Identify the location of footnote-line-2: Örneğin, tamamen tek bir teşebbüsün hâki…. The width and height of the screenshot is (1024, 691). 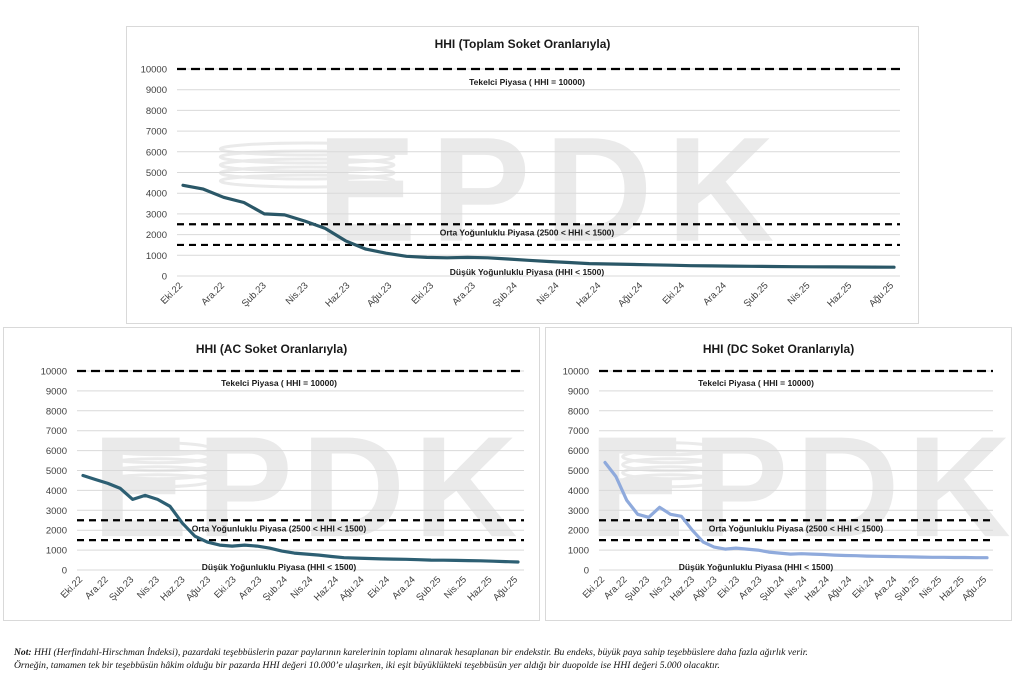
(367, 665).